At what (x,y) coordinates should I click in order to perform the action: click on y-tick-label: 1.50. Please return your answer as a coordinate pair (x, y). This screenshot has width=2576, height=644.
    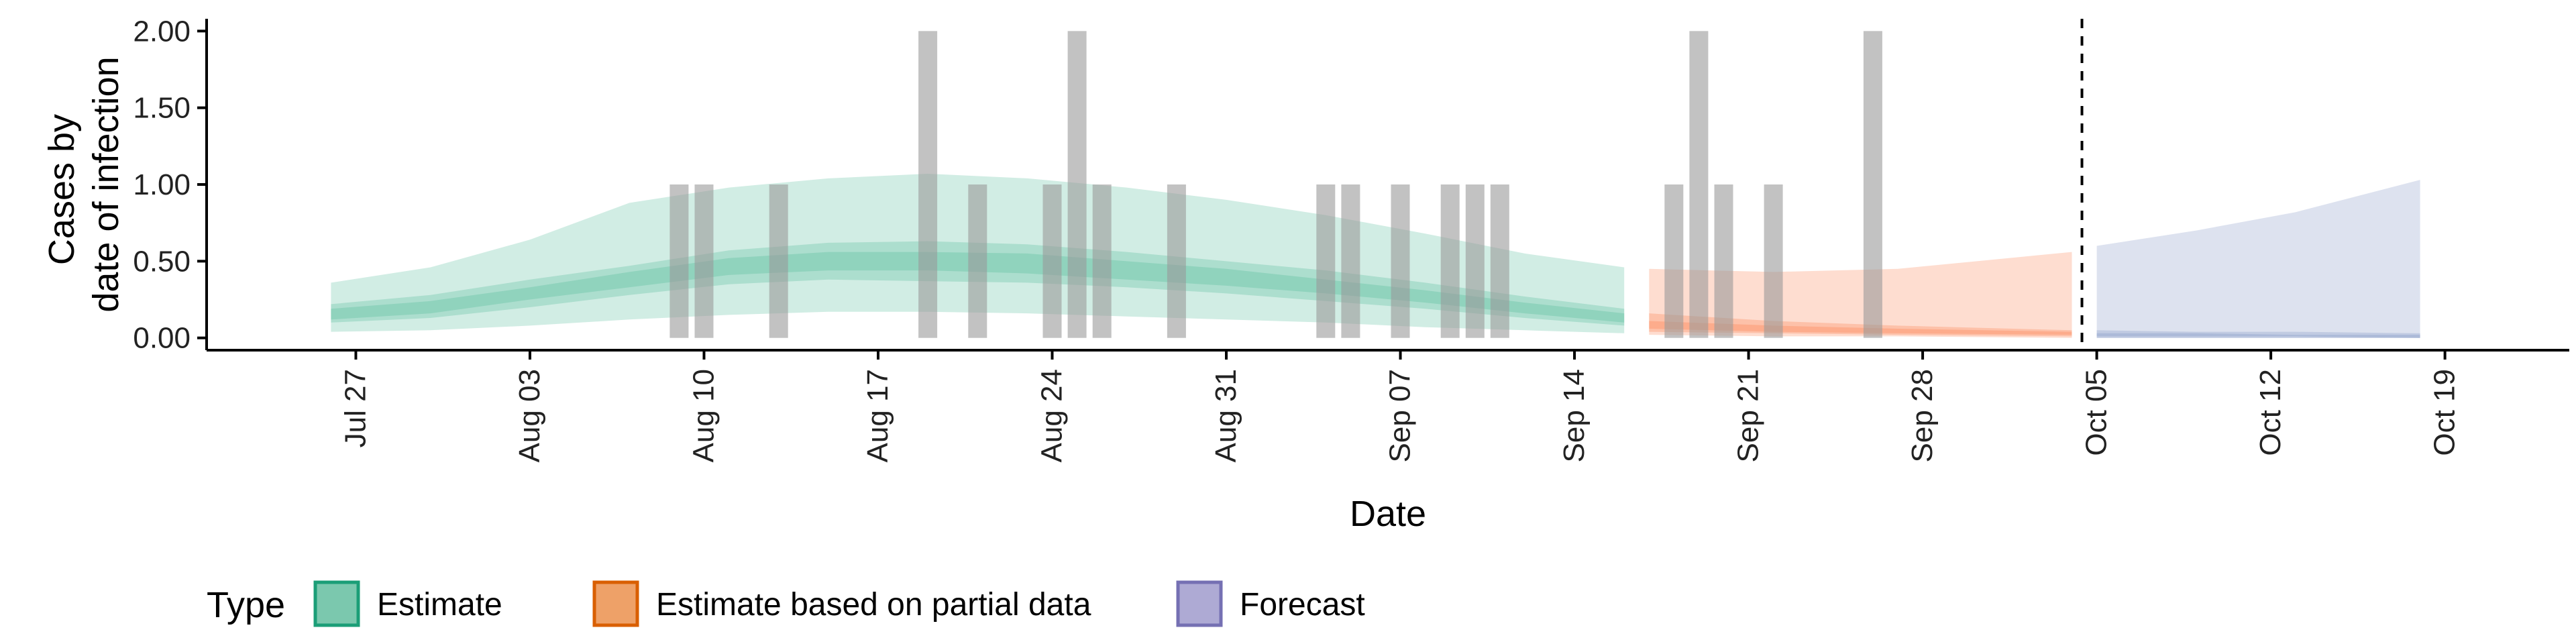
    Looking at the image, I should click on (162, 108).